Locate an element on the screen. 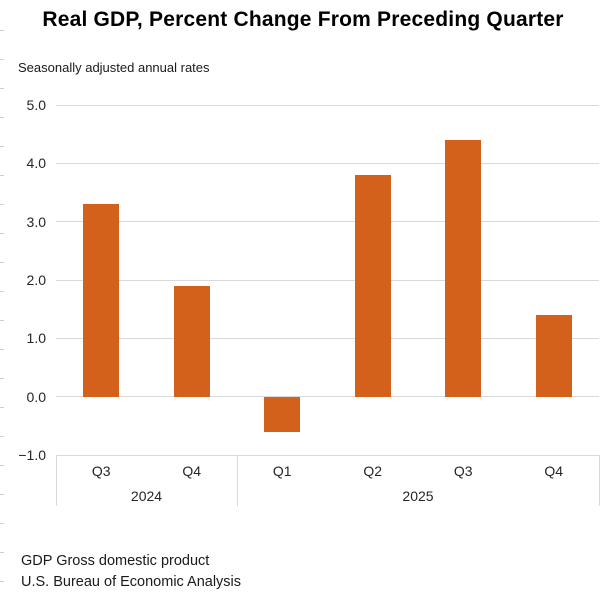  bar-Q4-2025 is located at coordinates (553, 356).